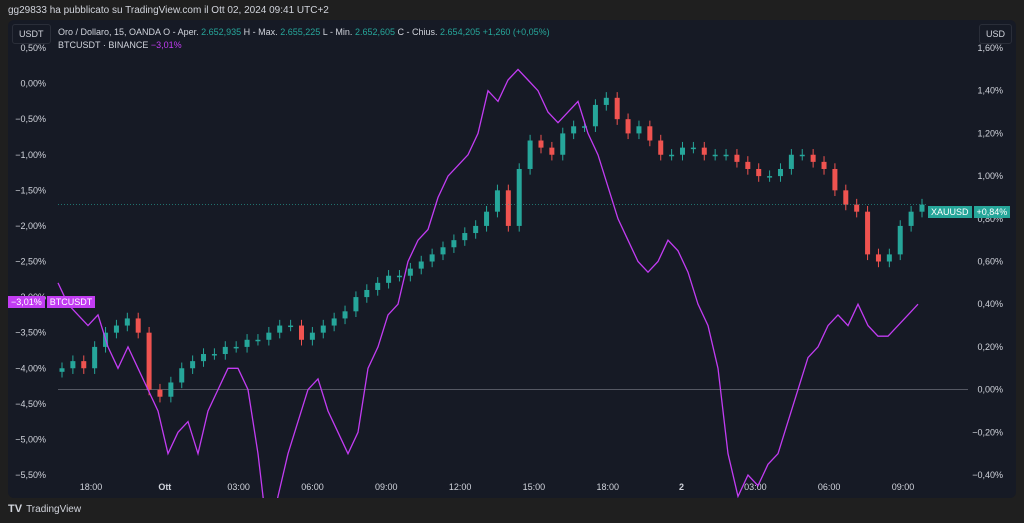 This screenshot has height=523, width=1024. What do you see at coordinates (990, 262) in the screenshot?
I see `right-axis-tick: 0,60%` at bounding box center [990, 262].